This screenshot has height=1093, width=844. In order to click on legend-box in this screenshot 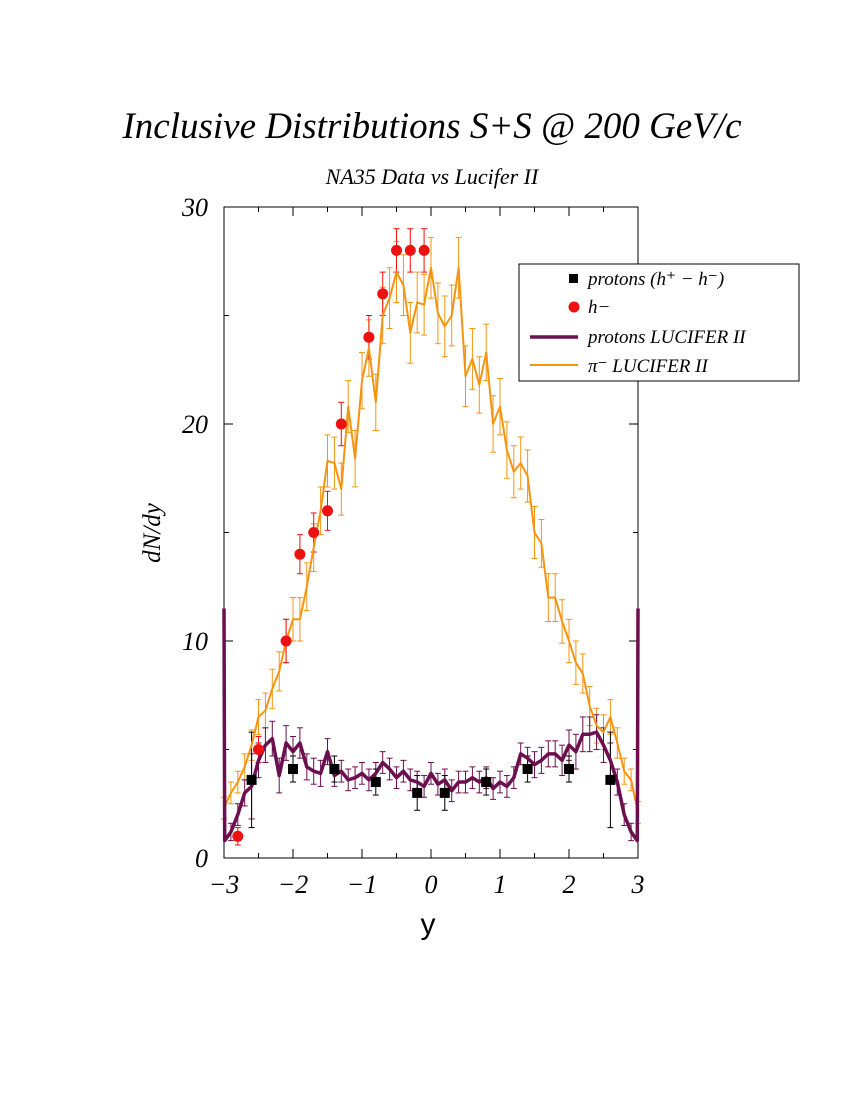, I will do `click(659, 322)`.